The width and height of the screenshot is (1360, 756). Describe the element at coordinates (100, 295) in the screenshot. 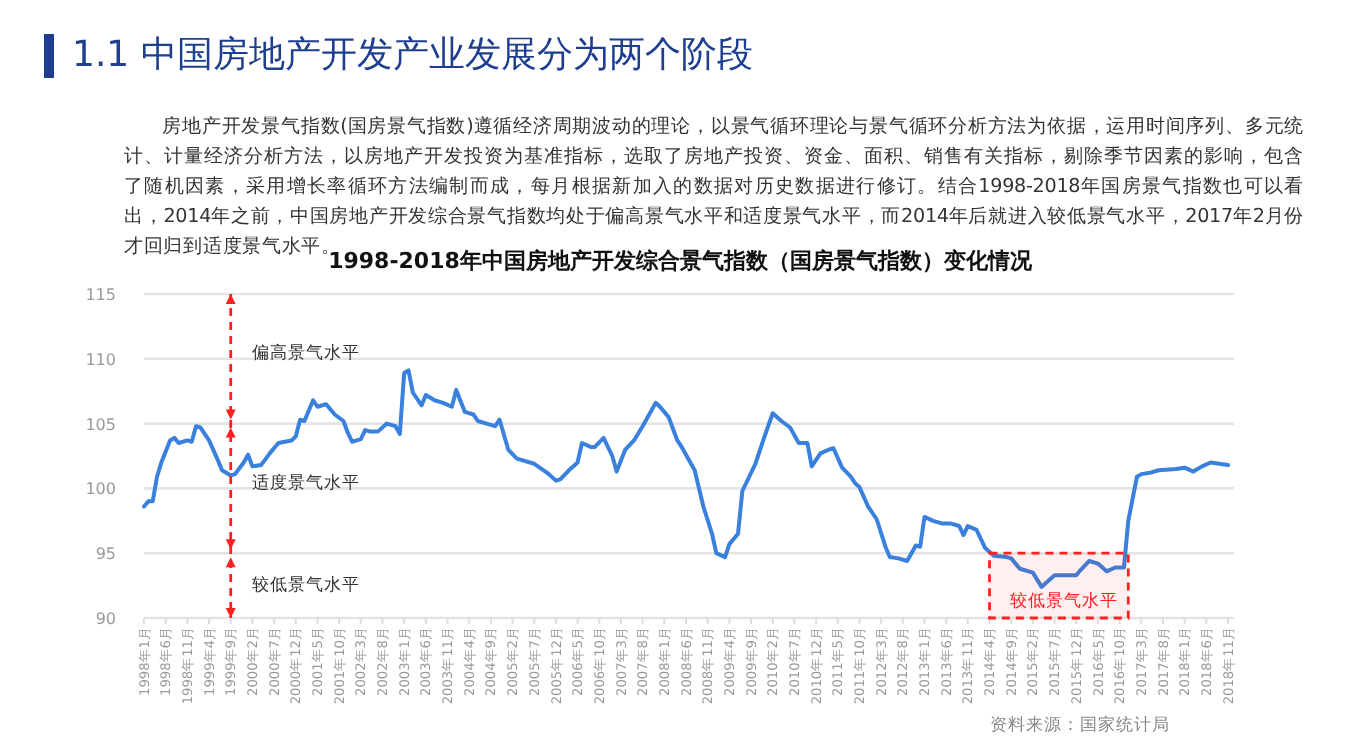

I see `y-tick-label: 115` at that location.